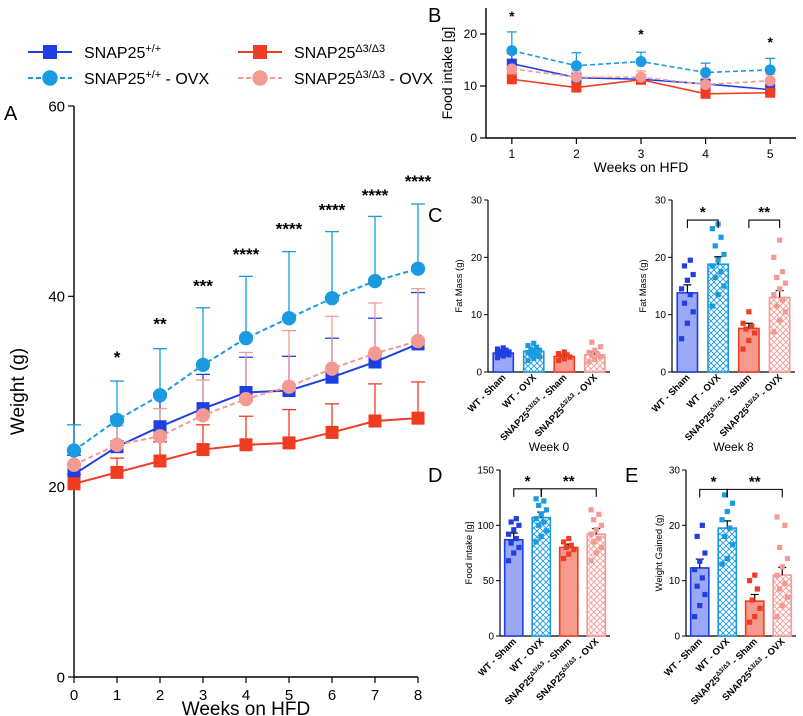 The height and width of the screenshot is (716, 803). I want to click on significance-label: **, so click(160, 324).